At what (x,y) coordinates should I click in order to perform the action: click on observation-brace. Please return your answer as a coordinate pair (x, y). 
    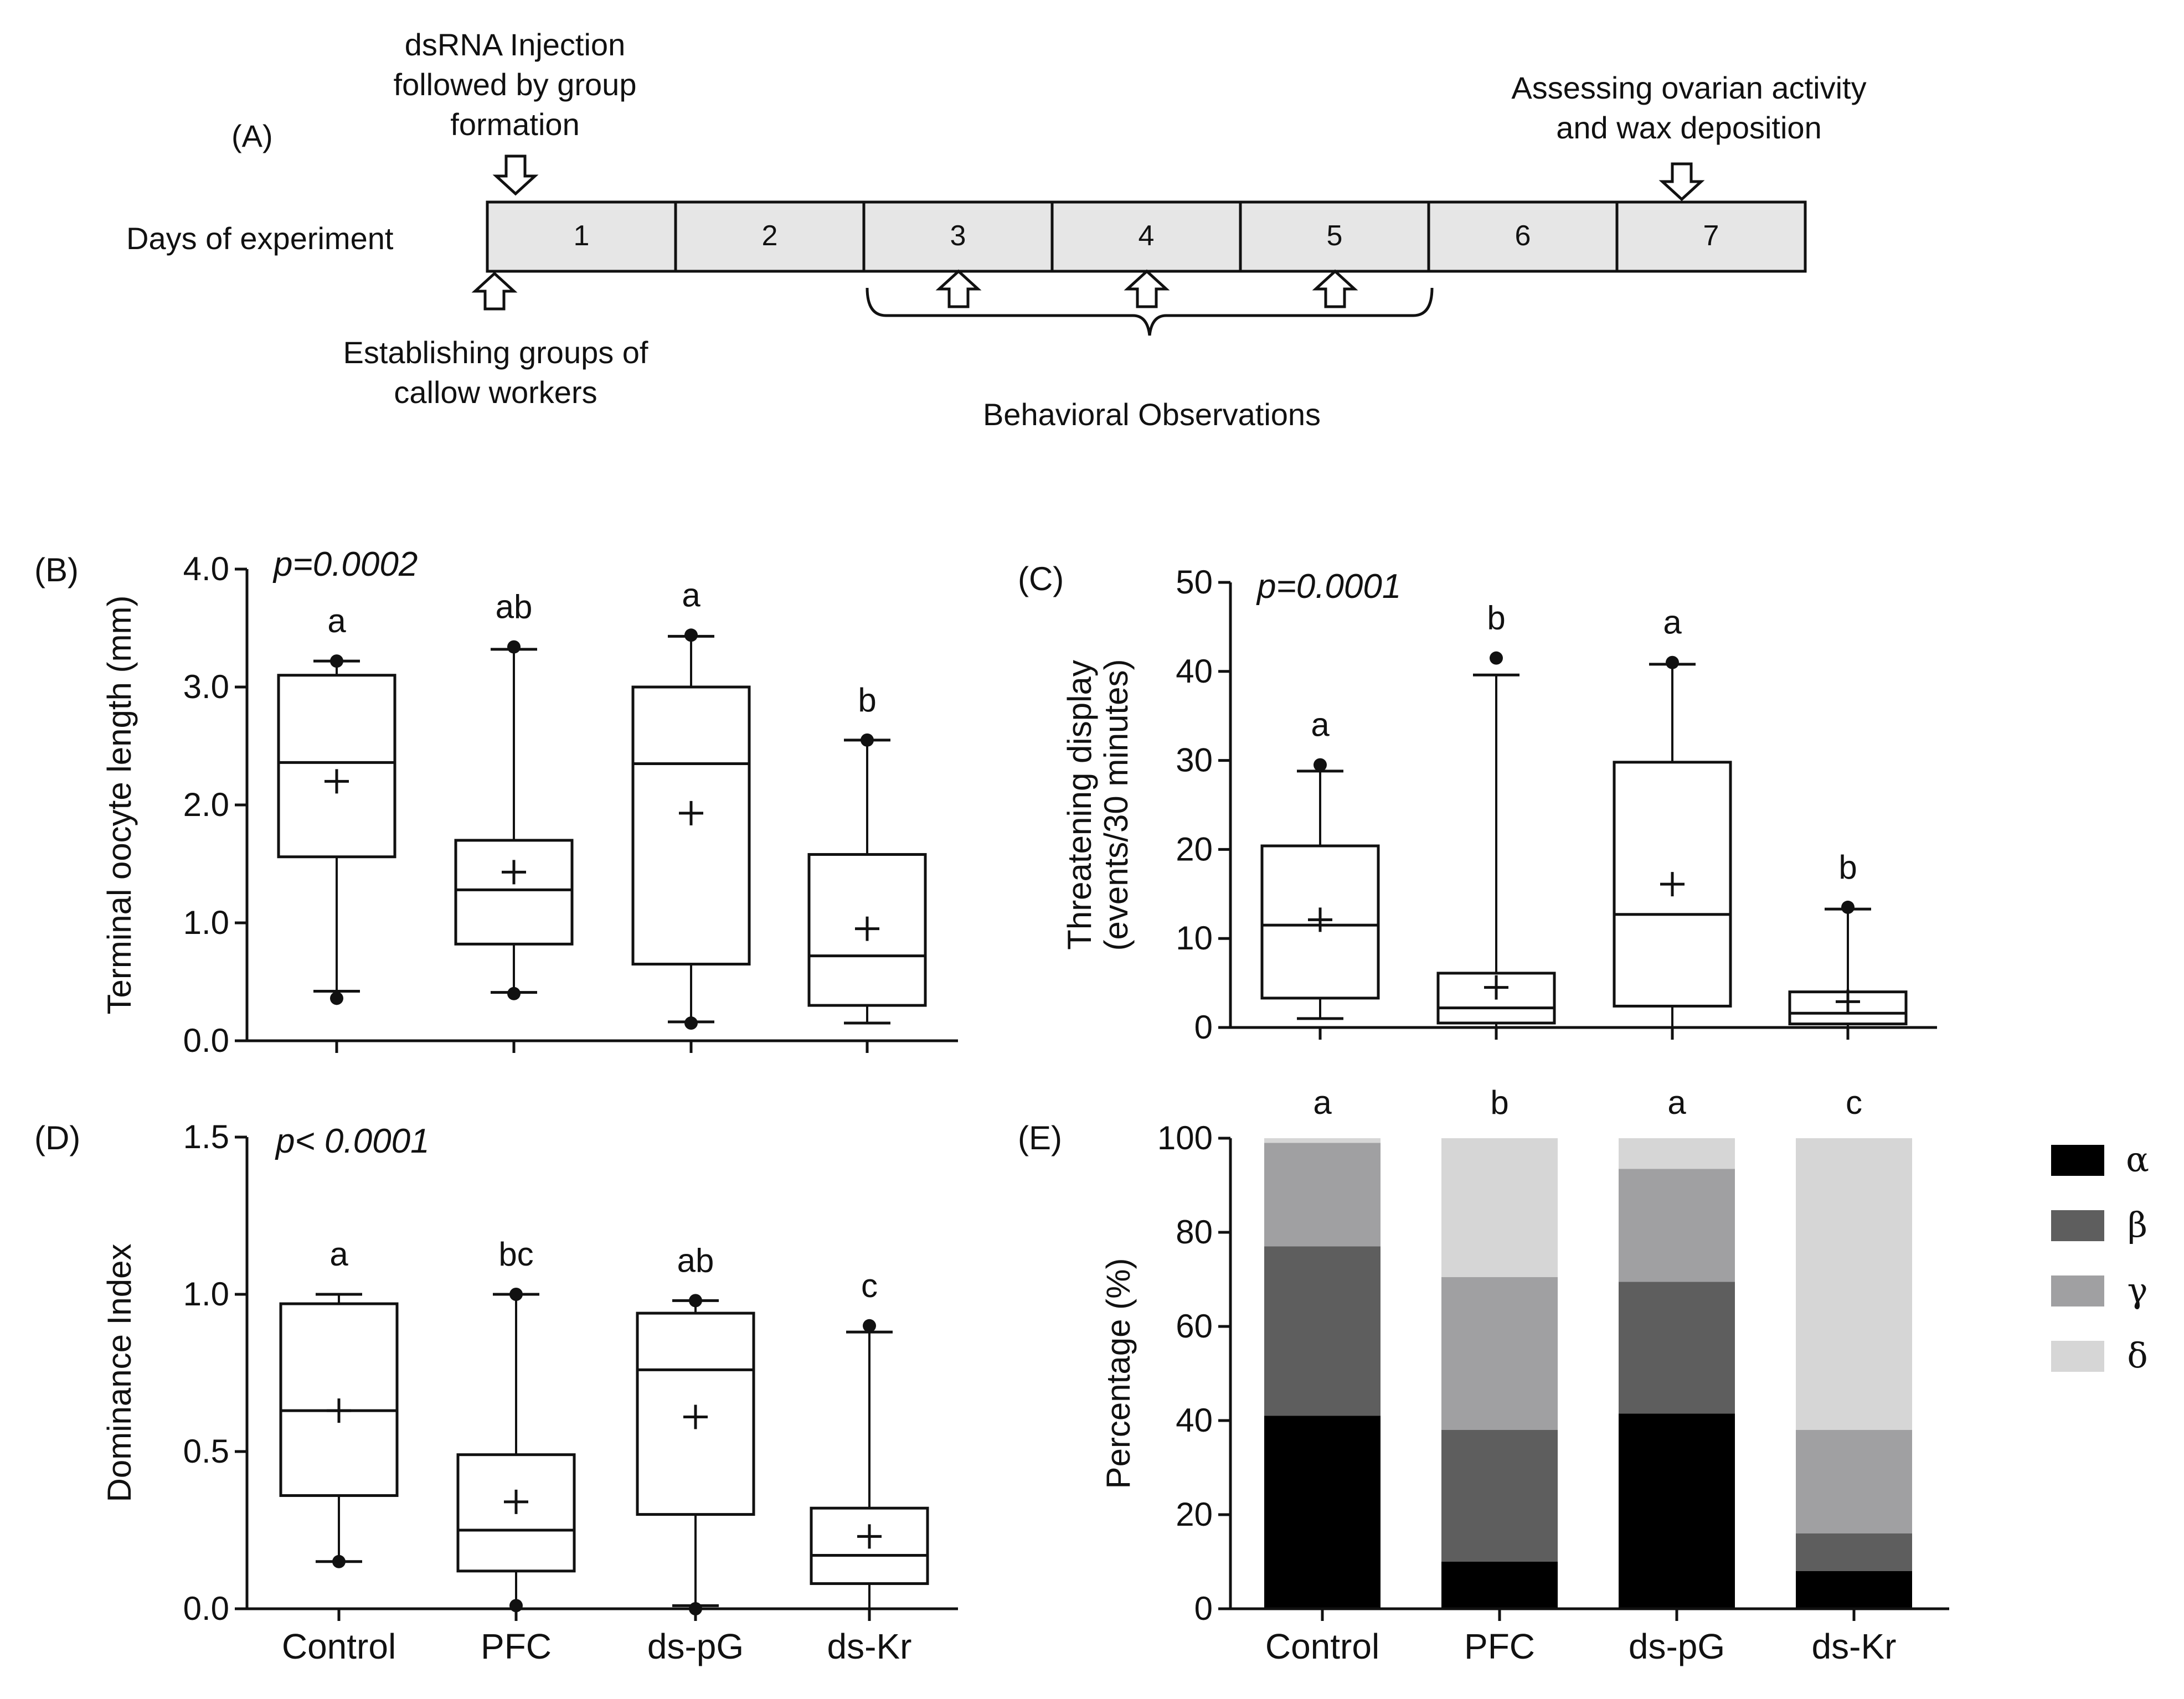
    Looking at the image, I should click on (1150, 311).